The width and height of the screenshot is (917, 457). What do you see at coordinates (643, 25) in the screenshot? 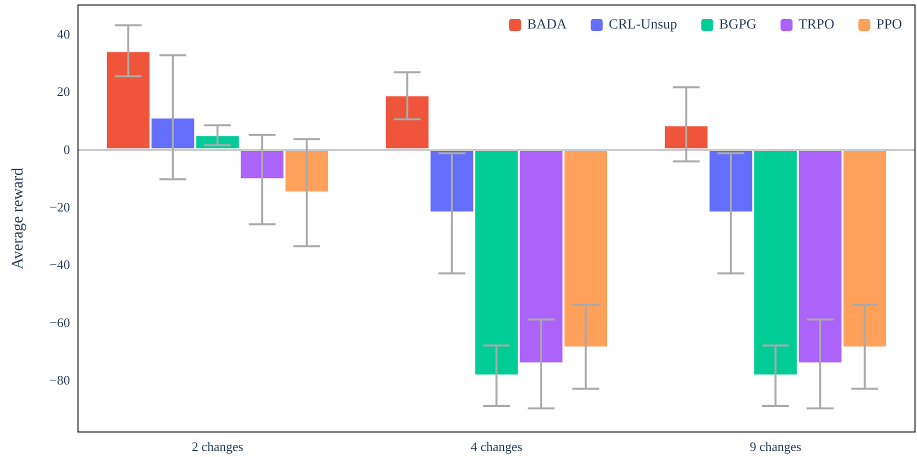
I see `legend-label: CRL-Unsup` at bounding box center [643, 25].